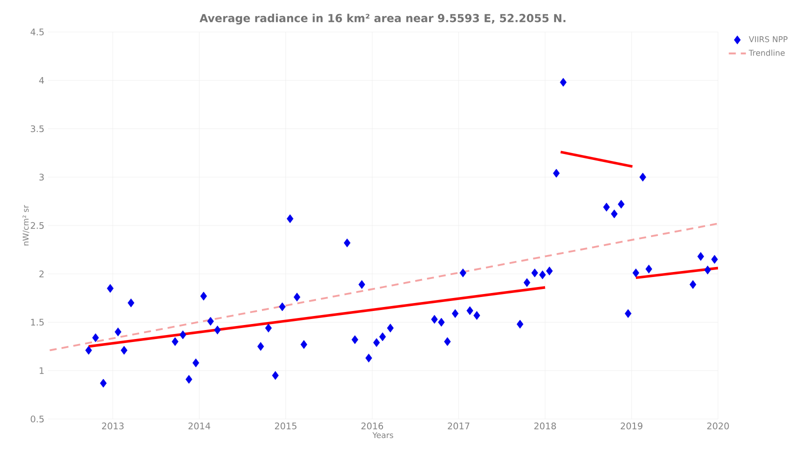  What do you see at coordinates (42, 370) in the screenshot?
I see `y-tick-label: 1` at bounding box center [42, 370].